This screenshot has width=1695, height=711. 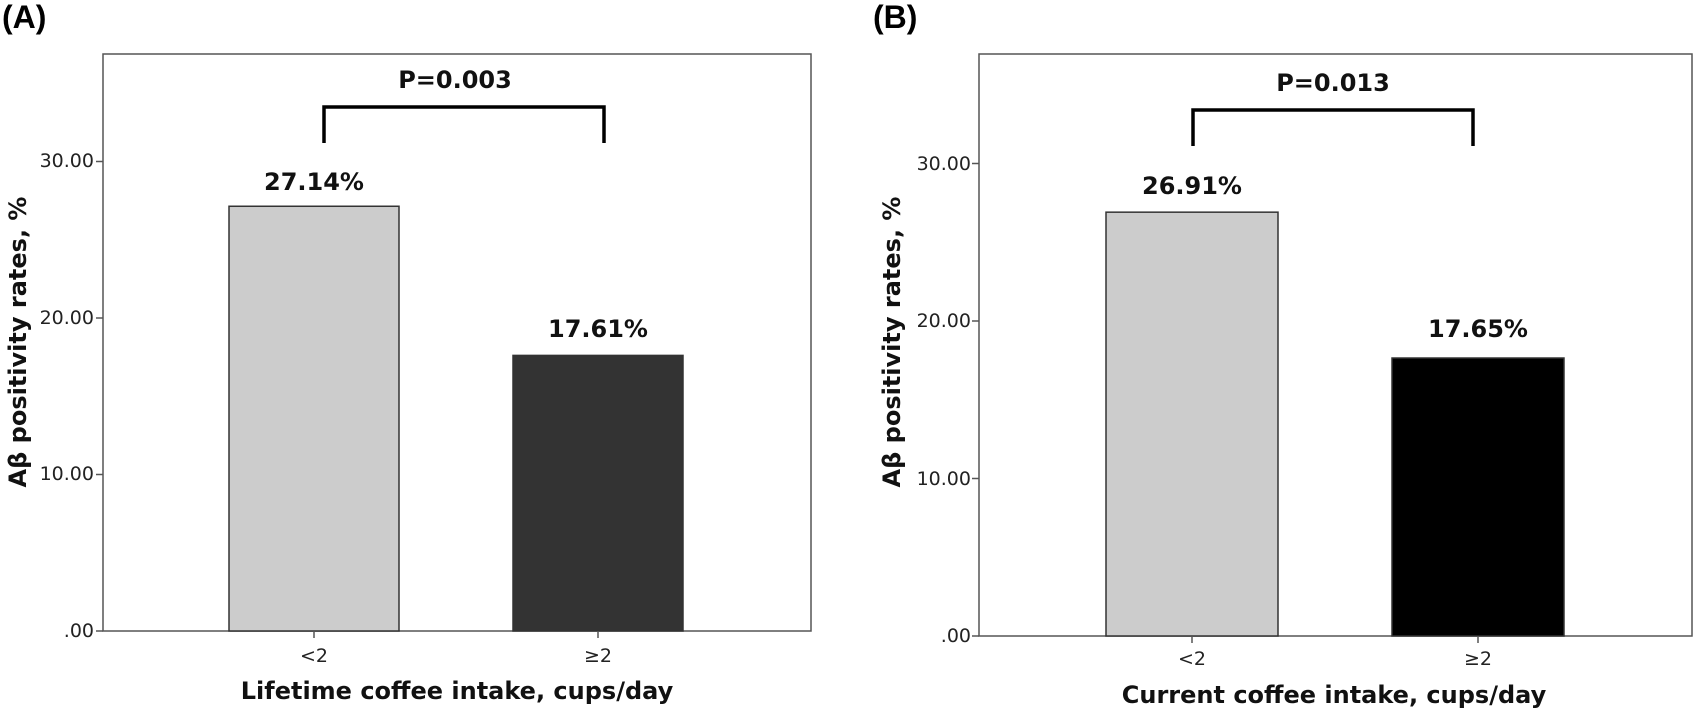 What do you see at coordinates (598, 656) in the screenshot?
I see `panel-a-category-label-2: ≥2` at bounding box center [598, 656].